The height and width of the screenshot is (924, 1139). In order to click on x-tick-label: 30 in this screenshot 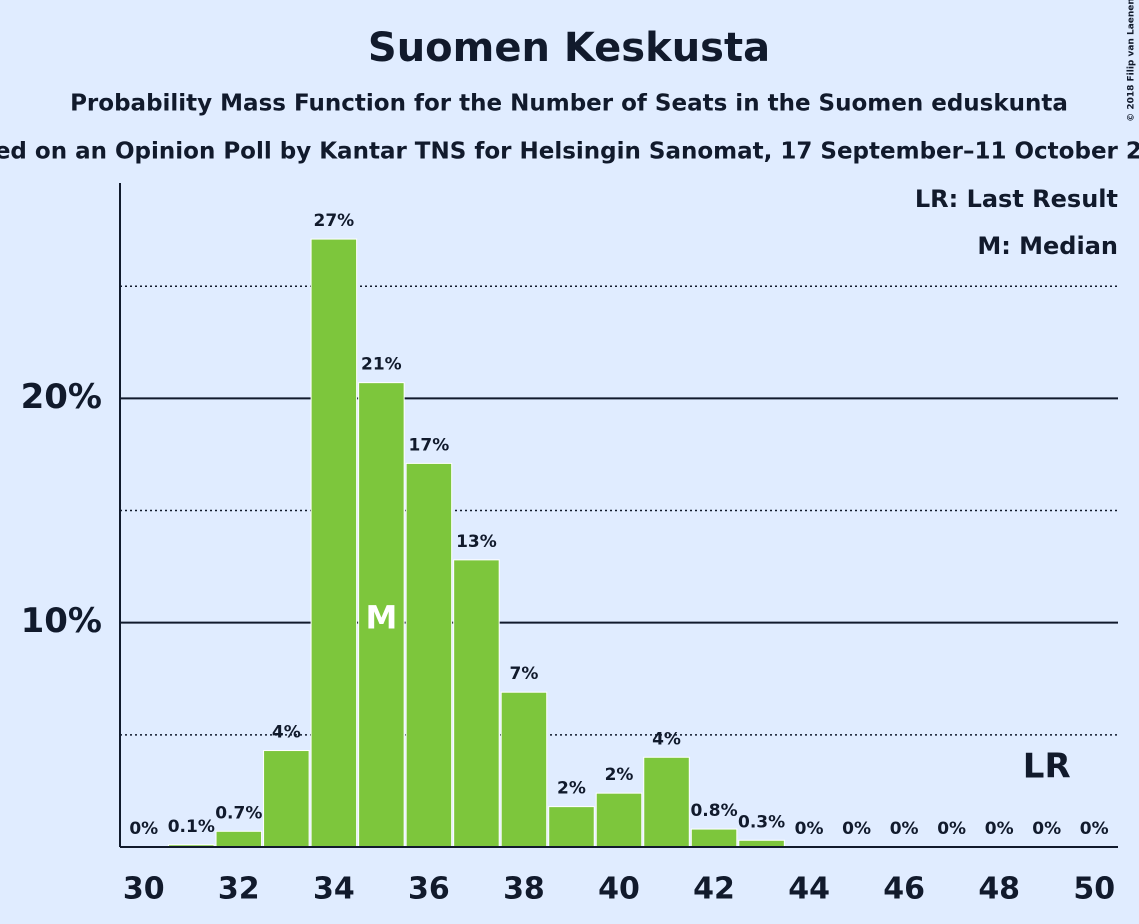, I will do `click(144, 889)`.